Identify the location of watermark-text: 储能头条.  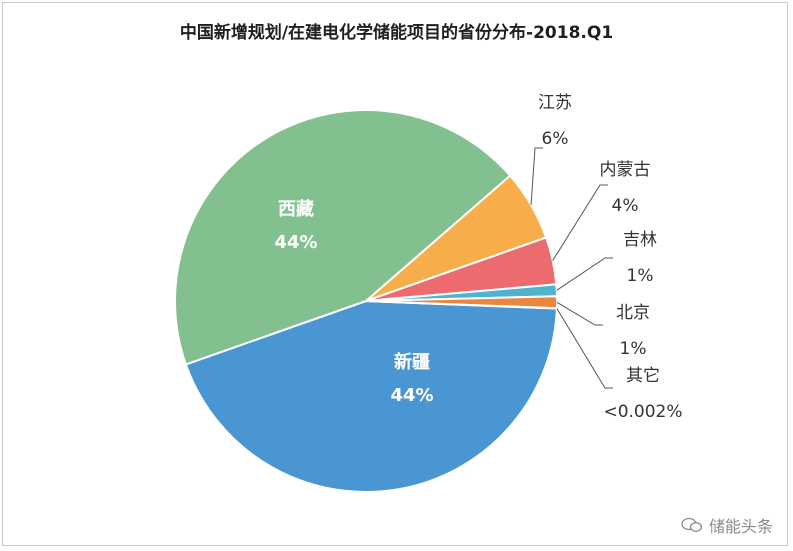
(740, 526).